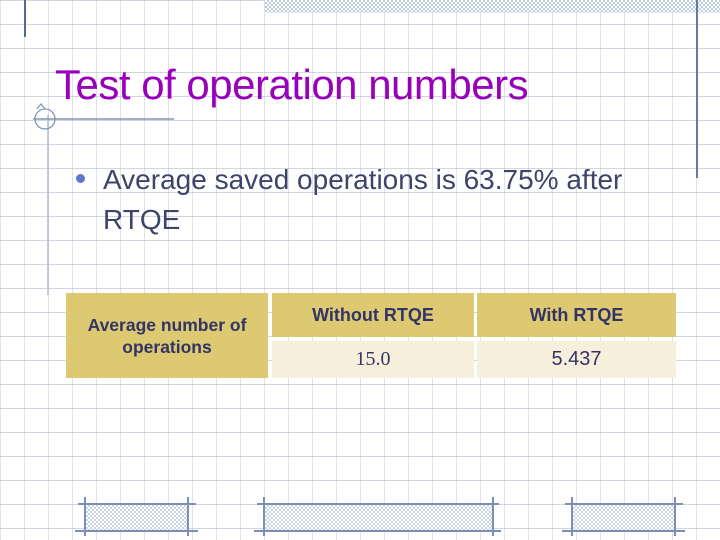 This screenshot has height=540, width=720. I want to click on left-edge-line, so click(25, 18).